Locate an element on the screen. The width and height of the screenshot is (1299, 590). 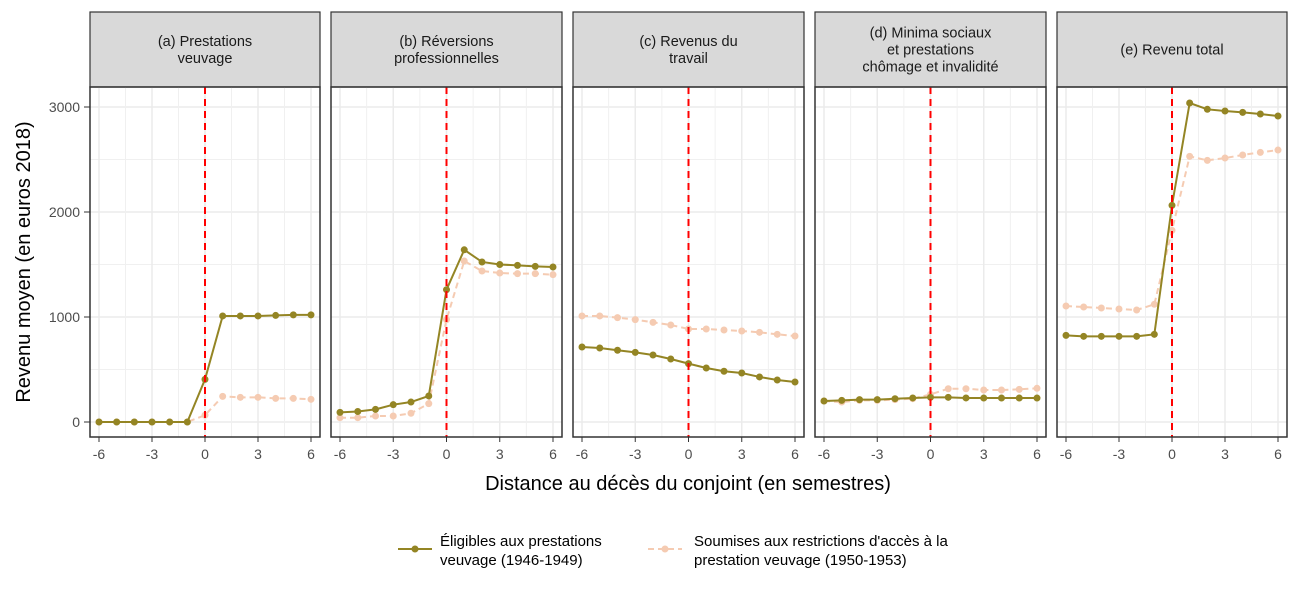
panel-title: travail is located at coordinates (688, 59).